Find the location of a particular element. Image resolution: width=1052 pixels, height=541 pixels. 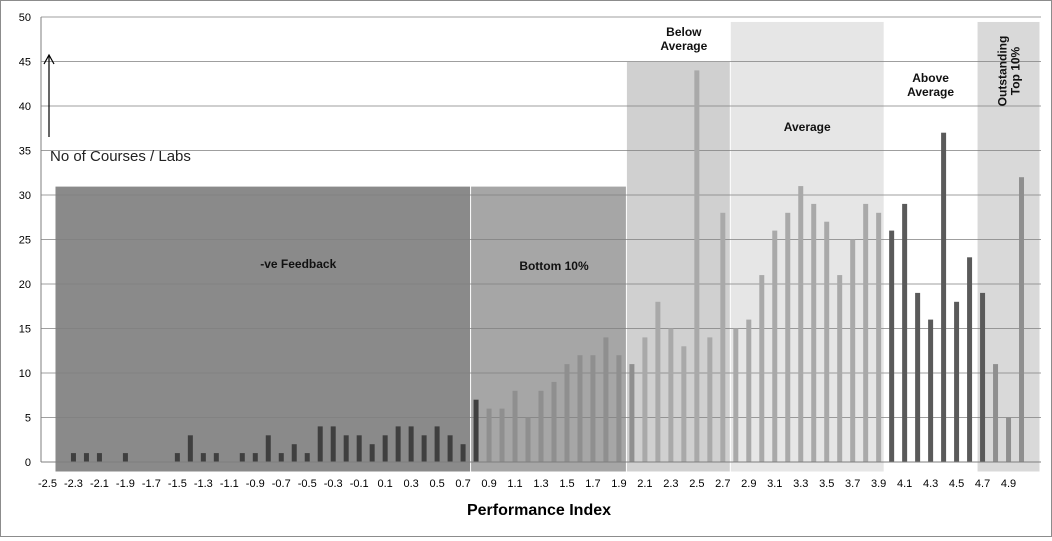

zone-label-0: -ve Feedback is located at coordinates (298, 264).